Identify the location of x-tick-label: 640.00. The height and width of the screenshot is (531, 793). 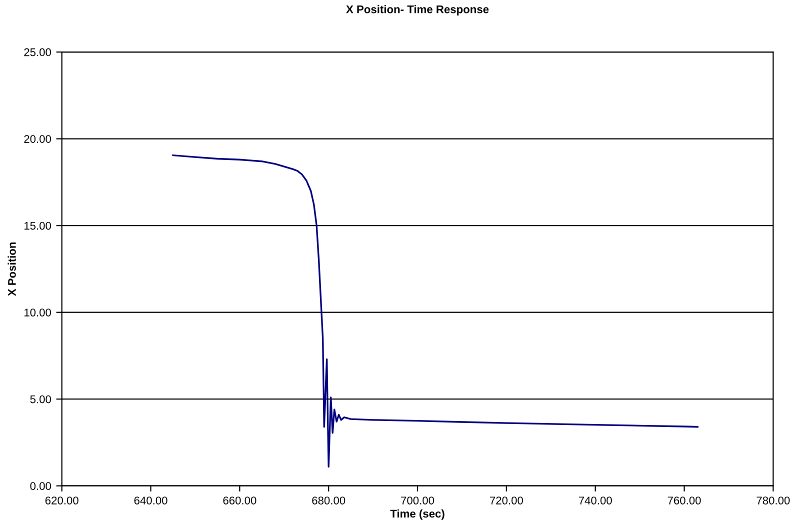
(151, 500).